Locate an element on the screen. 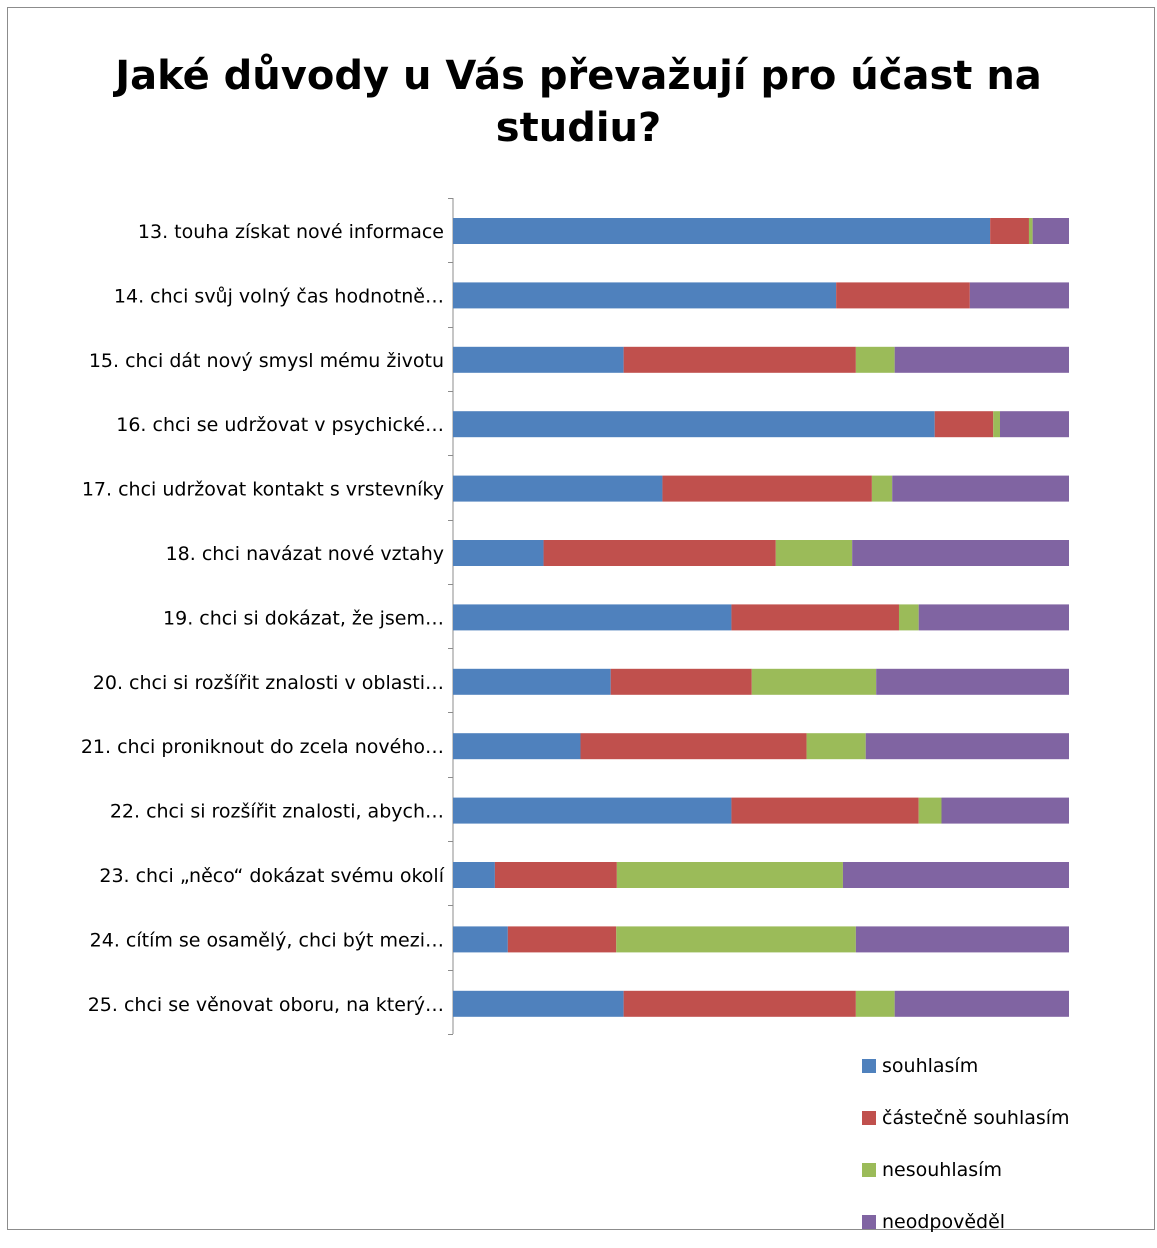  legend-label: neodpověděl is located at coordinates (944, 1222).